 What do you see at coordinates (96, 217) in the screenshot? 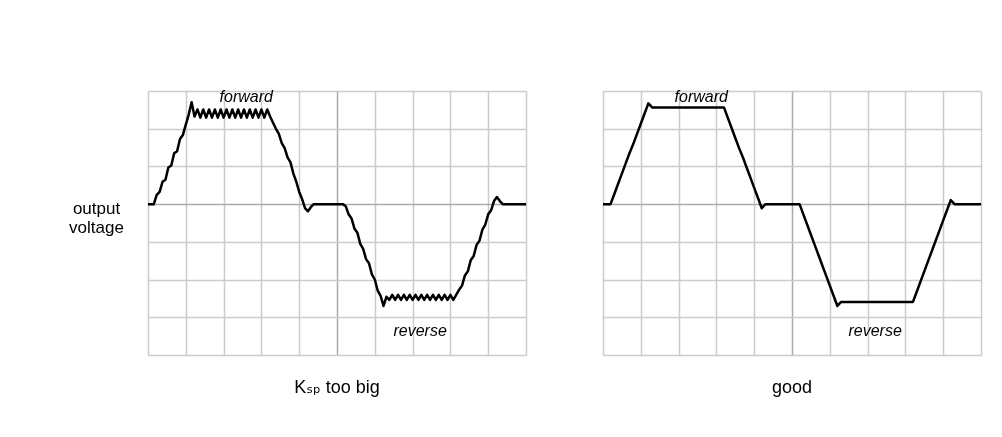
I see `y-axis-title: output voltage` at bounding box center [96, 217].